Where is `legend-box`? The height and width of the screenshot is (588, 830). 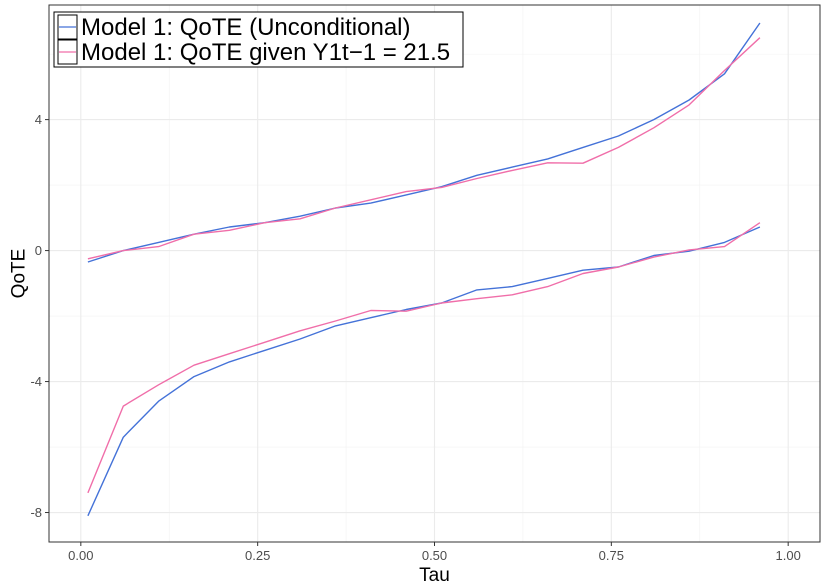 legend-box is located at coordinates (258, 39).